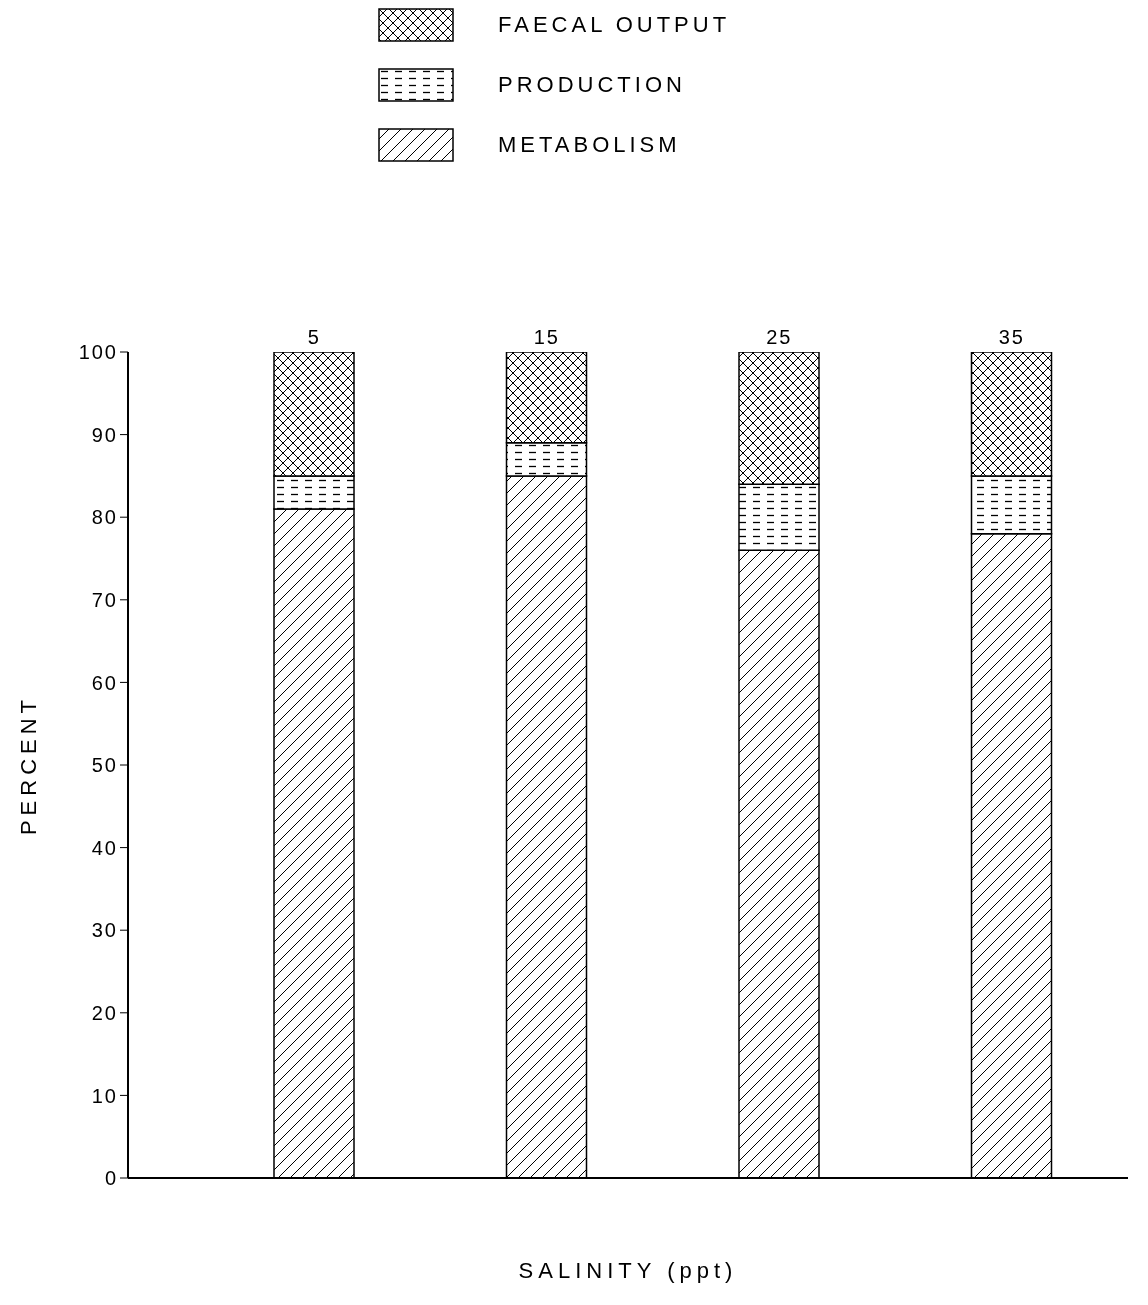  I want to click on y-tick-label: 40, so click(104, 847).